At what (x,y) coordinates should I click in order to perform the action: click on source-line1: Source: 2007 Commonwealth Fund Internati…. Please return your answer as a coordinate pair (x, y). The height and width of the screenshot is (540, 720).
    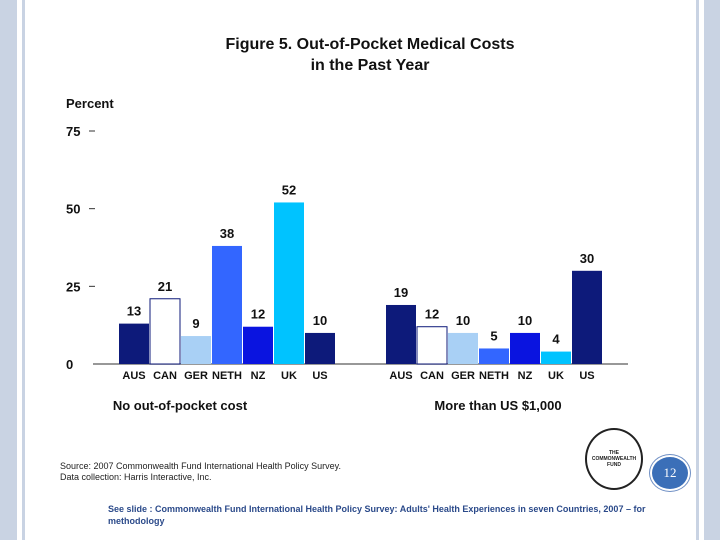
    Looking at the image, I should click on (200, 466).